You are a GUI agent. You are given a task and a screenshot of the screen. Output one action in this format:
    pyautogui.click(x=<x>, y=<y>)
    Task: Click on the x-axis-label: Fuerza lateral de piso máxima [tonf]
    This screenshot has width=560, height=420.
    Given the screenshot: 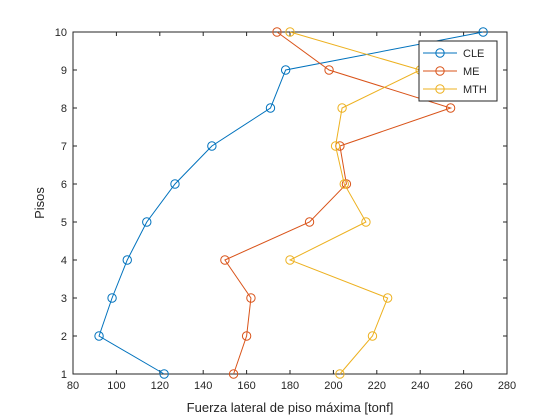 What is the action you would take?
    pyautogui.click(x=290, y=407)
    